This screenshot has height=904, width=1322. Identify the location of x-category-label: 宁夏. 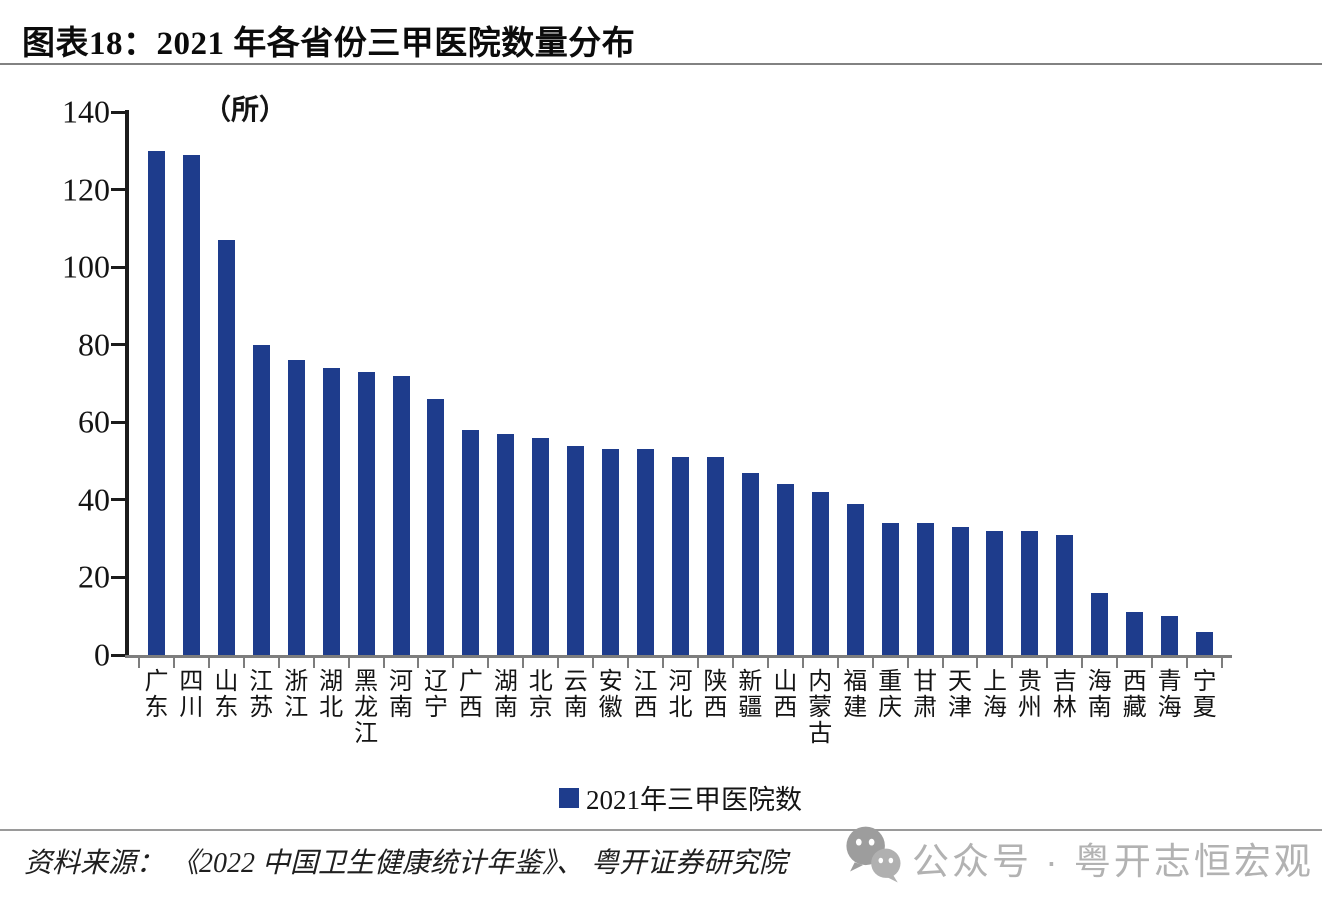
(1204, 695).